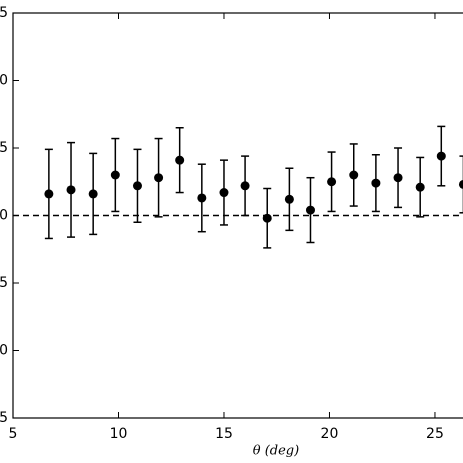 This screenshot has height=463, width=463. Describe the element at coordinates (119, 434) in the screenshot. I see `x-tick-label: 10` at that location.